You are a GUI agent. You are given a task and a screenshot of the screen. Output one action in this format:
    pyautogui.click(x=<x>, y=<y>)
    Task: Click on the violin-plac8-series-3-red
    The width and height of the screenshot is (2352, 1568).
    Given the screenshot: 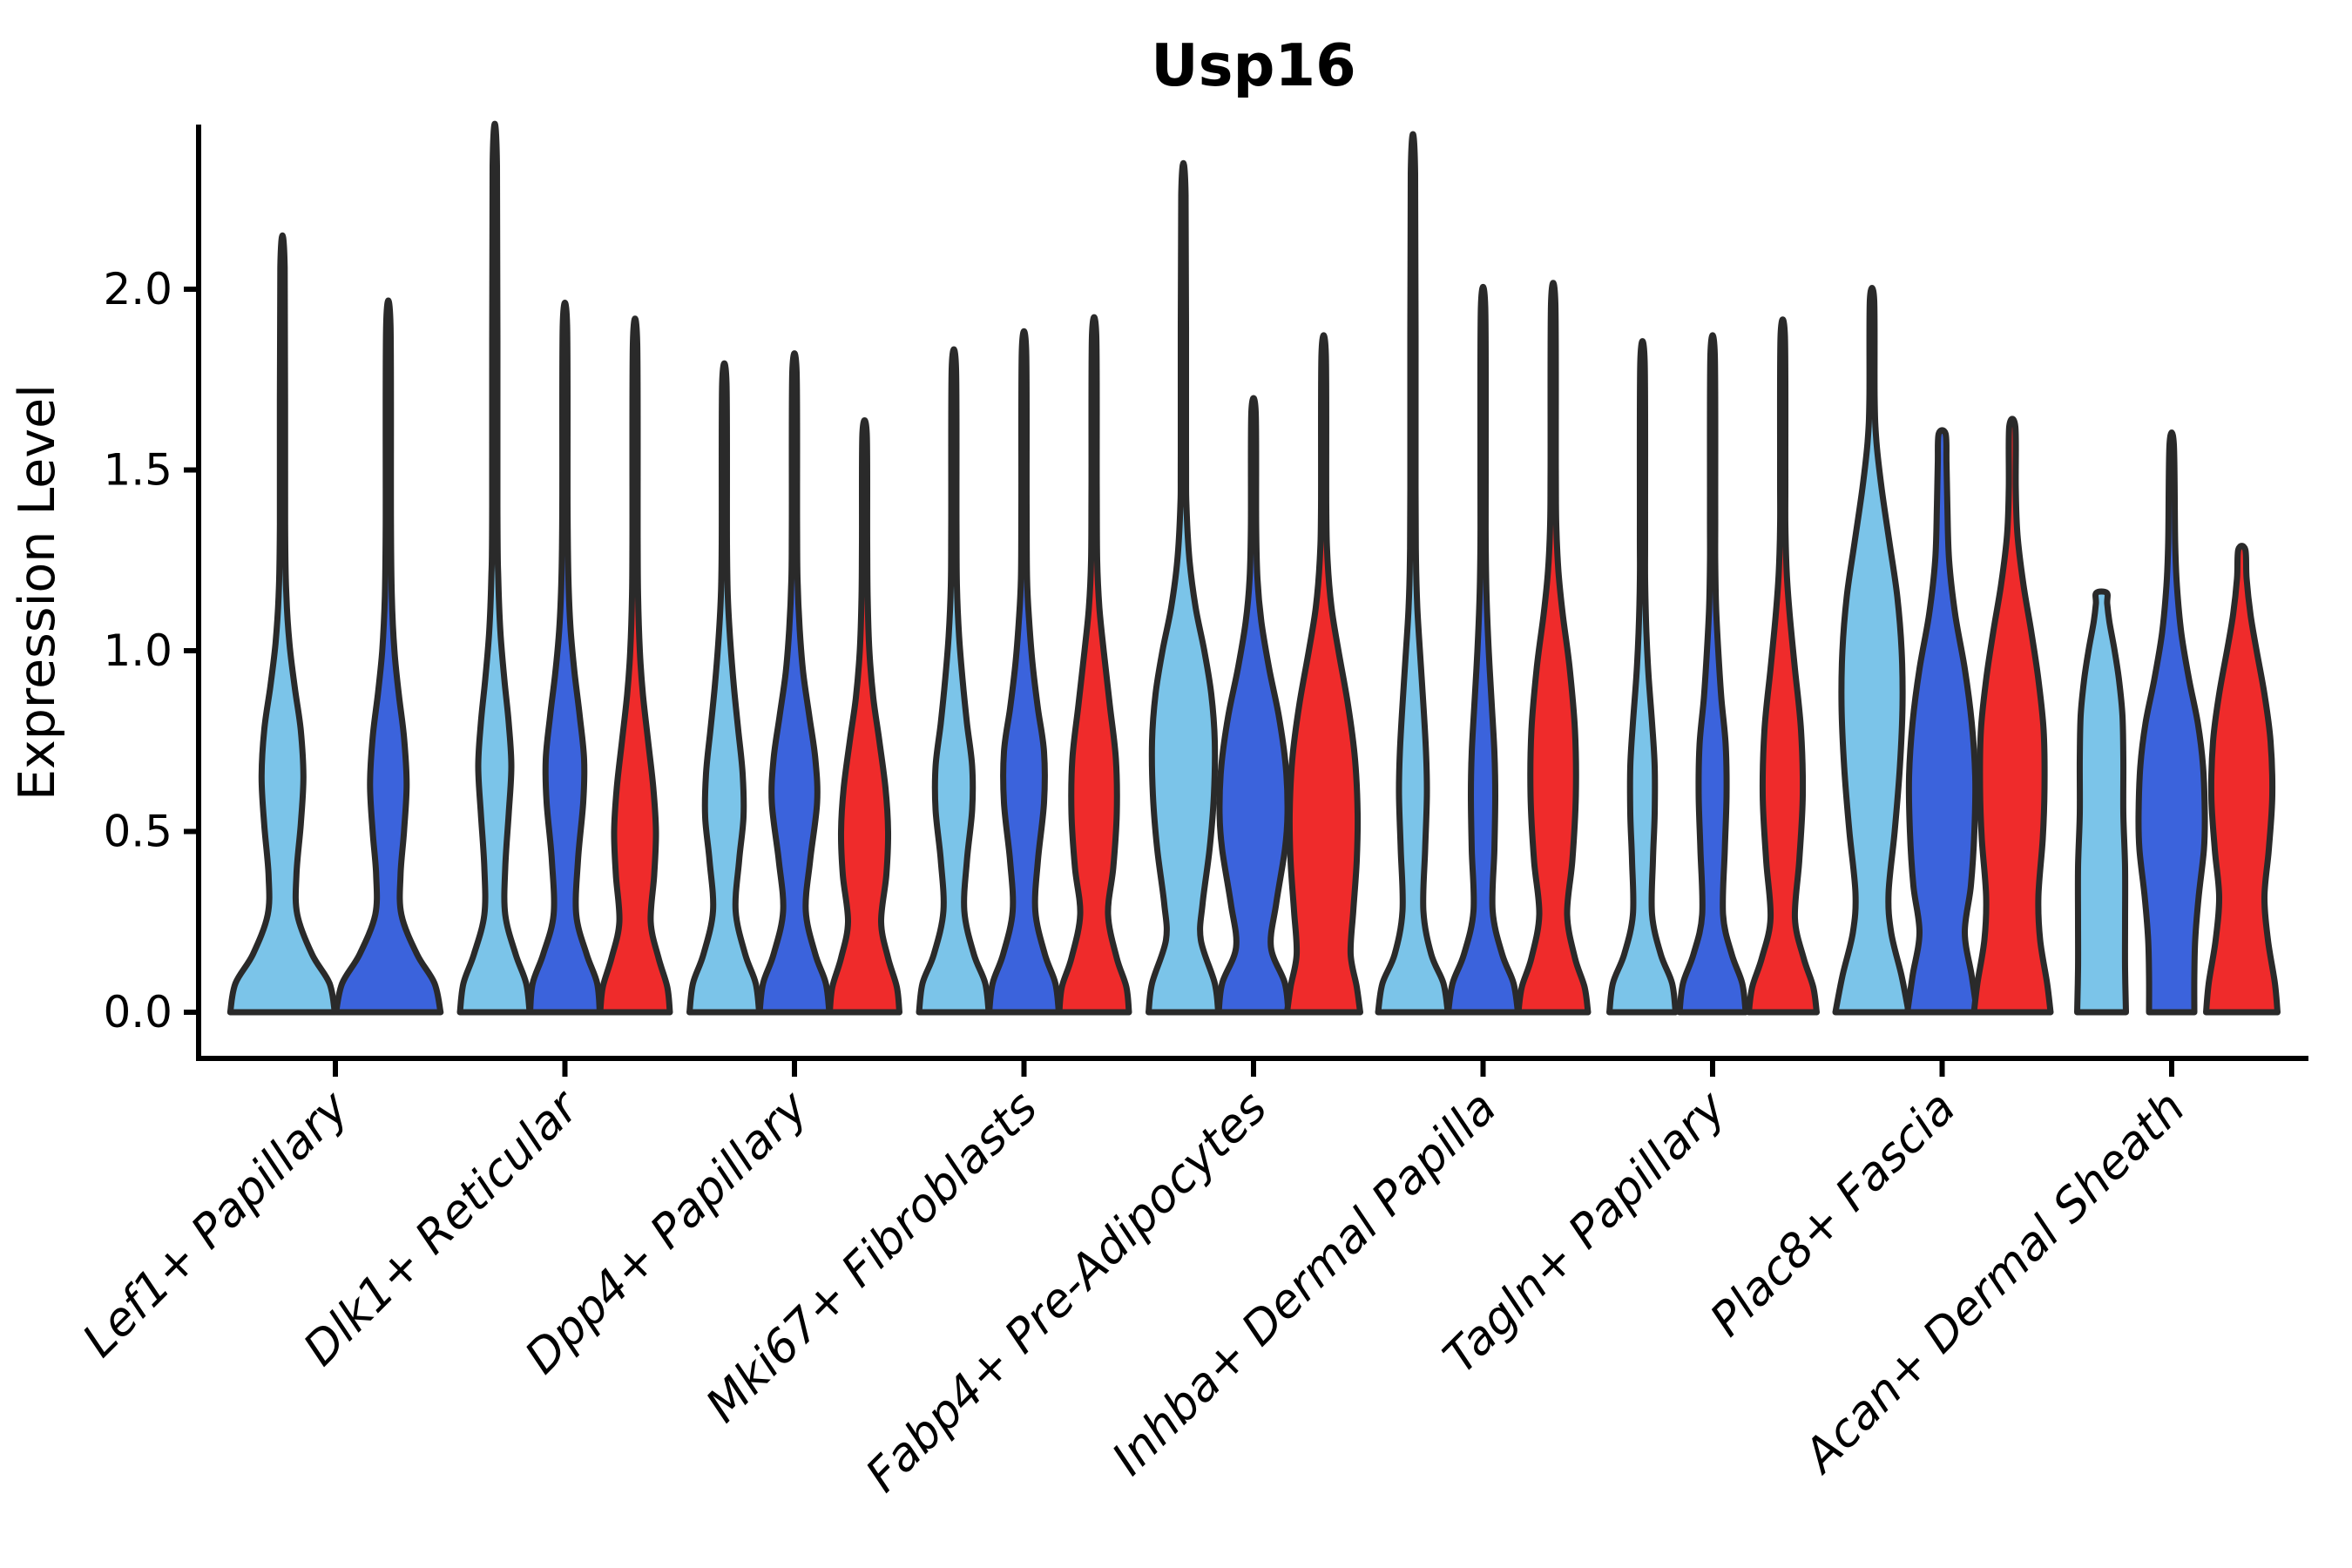 What is the action you would take?
    pyautogui.click(x=2012, y=716)
    